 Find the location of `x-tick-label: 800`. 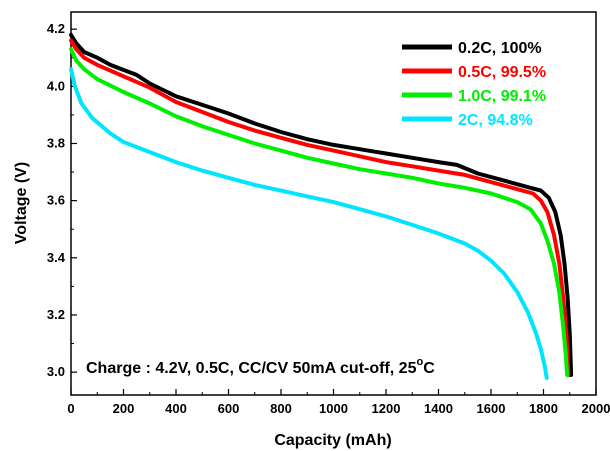

x-tick-label: 800 is located at coordinates (281, 408).